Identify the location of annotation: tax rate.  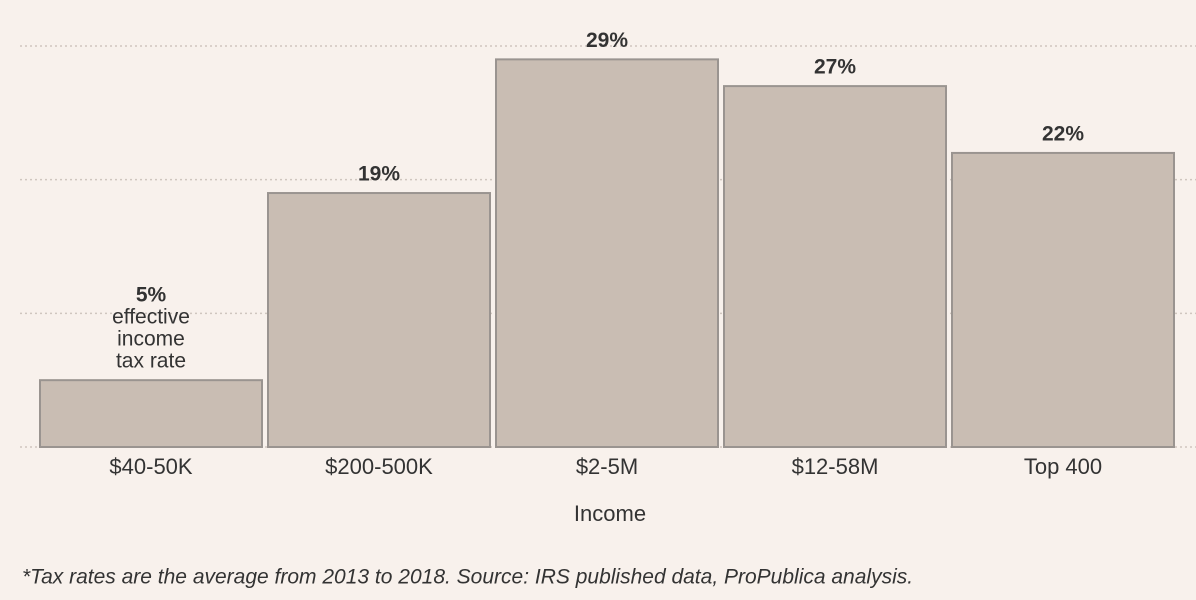
(151, 361).